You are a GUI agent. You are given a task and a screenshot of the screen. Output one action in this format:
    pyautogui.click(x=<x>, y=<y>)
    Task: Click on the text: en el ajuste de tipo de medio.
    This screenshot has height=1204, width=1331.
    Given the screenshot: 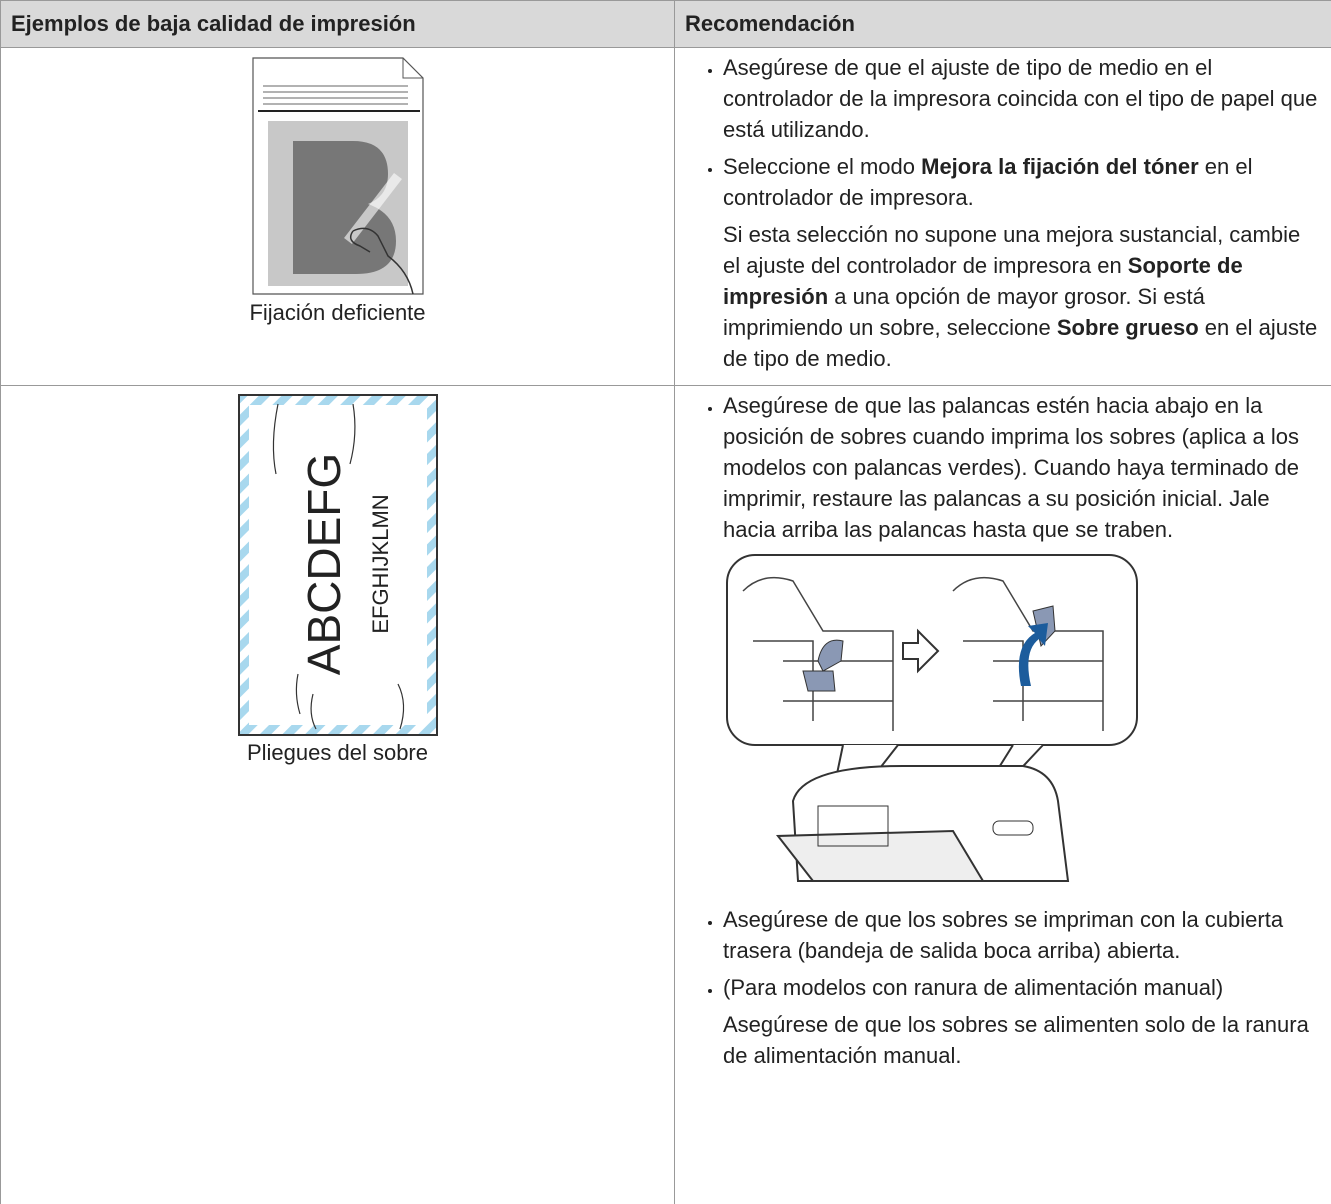 What is the action you would take?
    pyautogui.click(x=1020, y=343)
    